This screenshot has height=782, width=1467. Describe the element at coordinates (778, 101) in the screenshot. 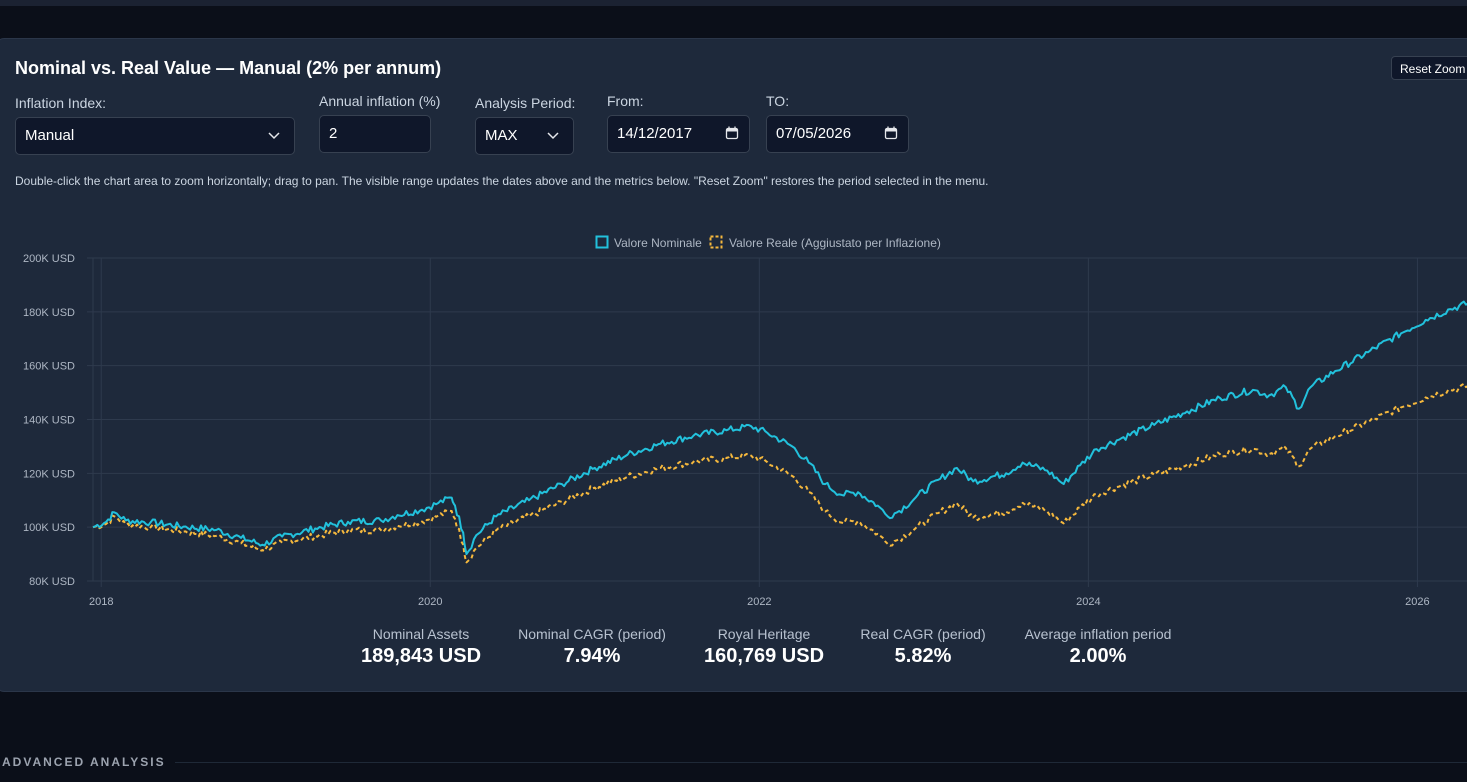

I see `to-label: TO:` at that location.